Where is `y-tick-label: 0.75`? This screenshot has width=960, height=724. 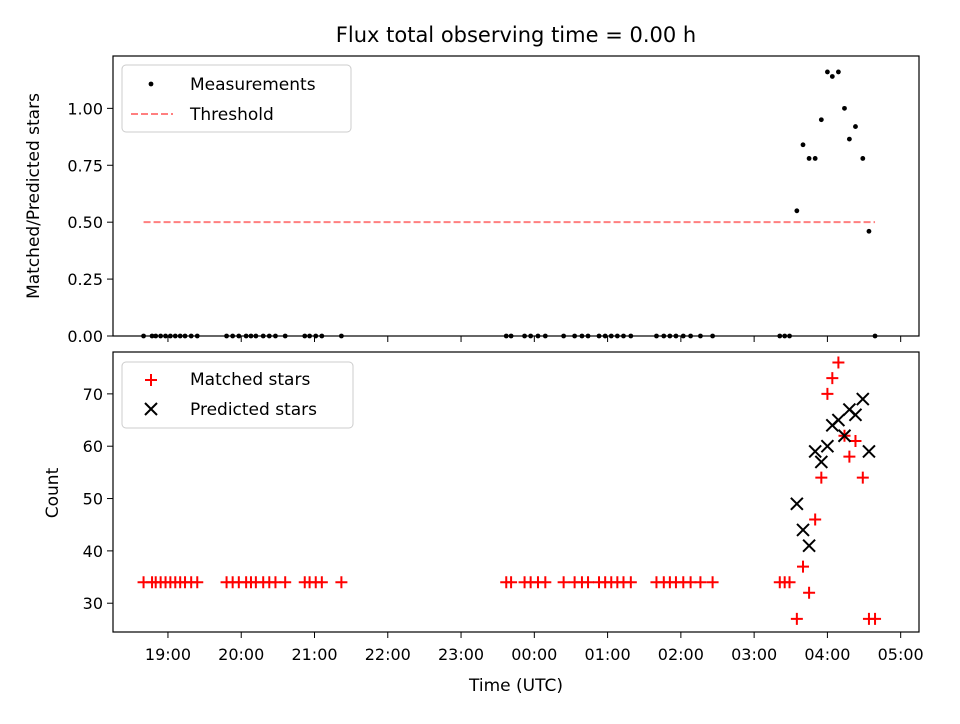 y-tick-label: 0.75 is located at coordinates (85, 165).